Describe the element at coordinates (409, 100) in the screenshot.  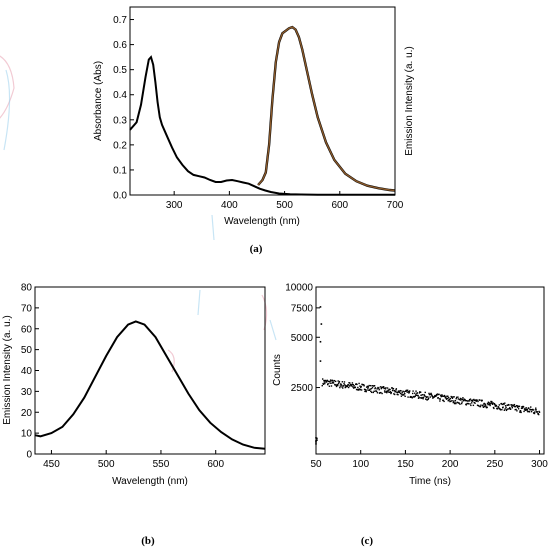
I see `chart-a-y2label: Emission Intensity (a. u.)` at that location.